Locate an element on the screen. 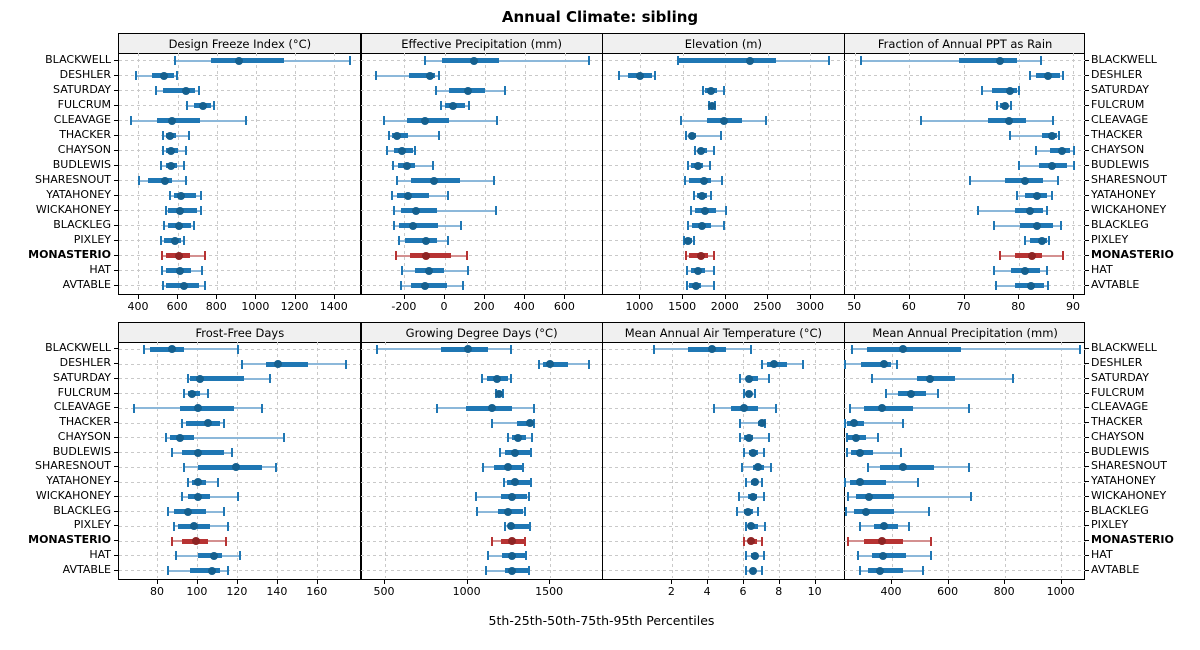 Image resolution: width=1200 pixels, height=650 pixels. station-label-left: SATURDAY is located at coordinates (82, 377).